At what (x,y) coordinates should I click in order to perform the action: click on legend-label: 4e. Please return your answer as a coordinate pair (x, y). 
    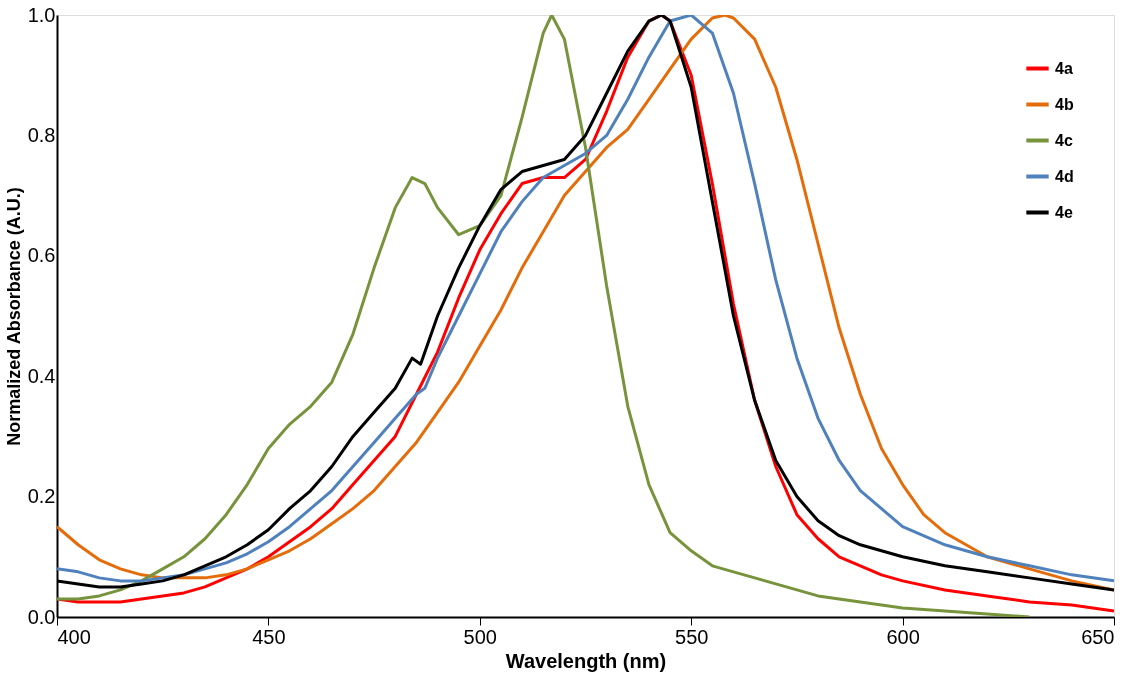
    Looking at the image, I should click on (1064, 212).